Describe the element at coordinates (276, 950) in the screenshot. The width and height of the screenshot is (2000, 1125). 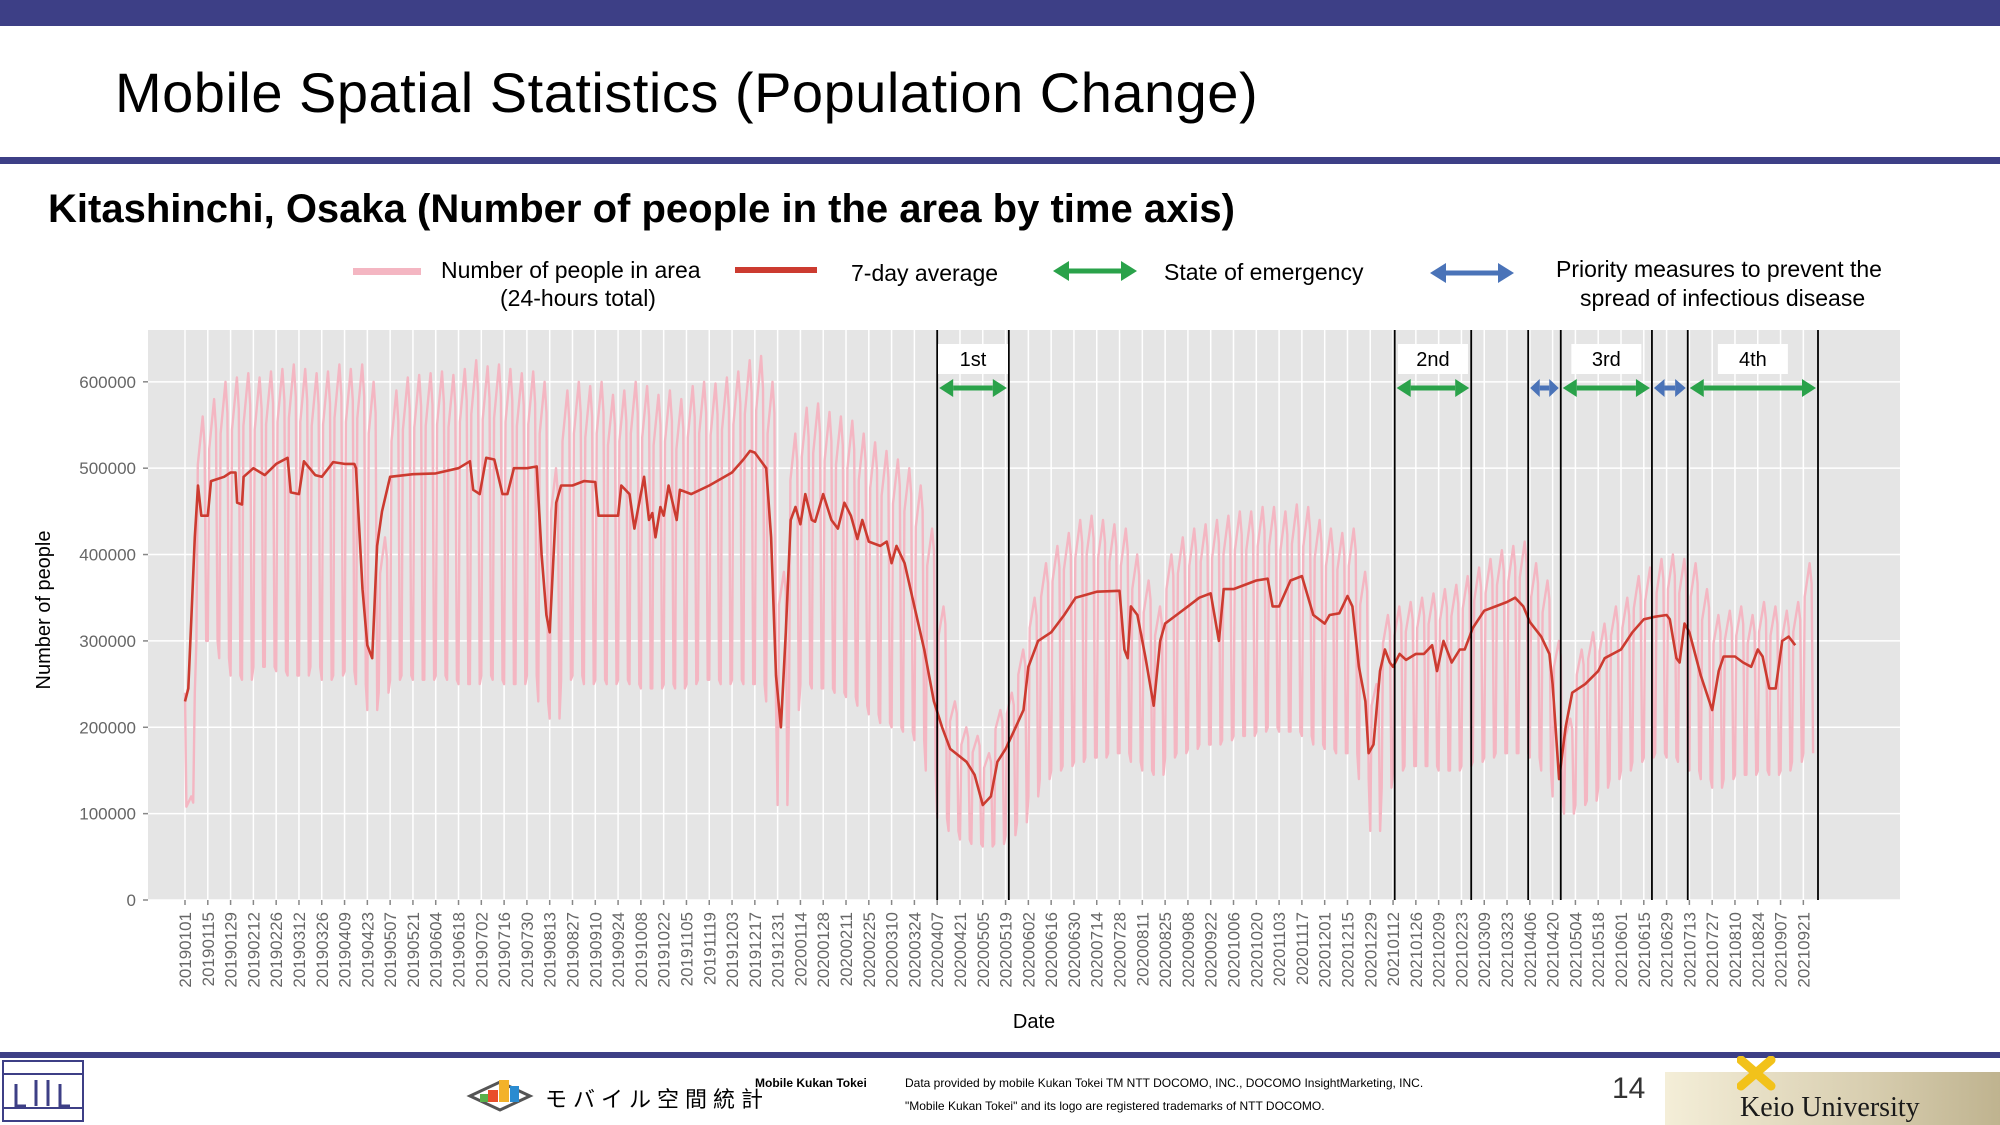
I see `x-tick-label-4: 20190226` at that location.